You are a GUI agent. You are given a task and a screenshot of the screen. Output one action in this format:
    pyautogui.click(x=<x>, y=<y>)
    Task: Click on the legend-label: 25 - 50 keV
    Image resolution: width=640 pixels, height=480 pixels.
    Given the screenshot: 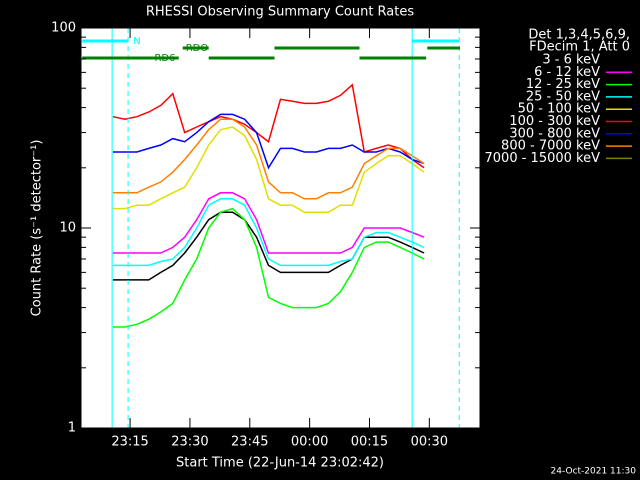 What is the action you would take?
    pyautogui.click(x=563, y=96)
    